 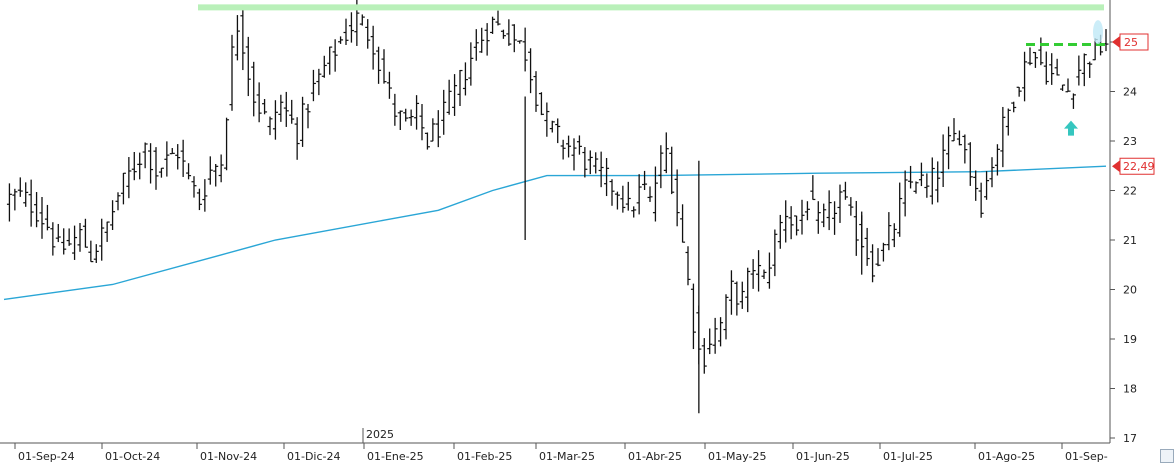 I want to click on y-tick-label: 20, so click(x=1130, y=290).